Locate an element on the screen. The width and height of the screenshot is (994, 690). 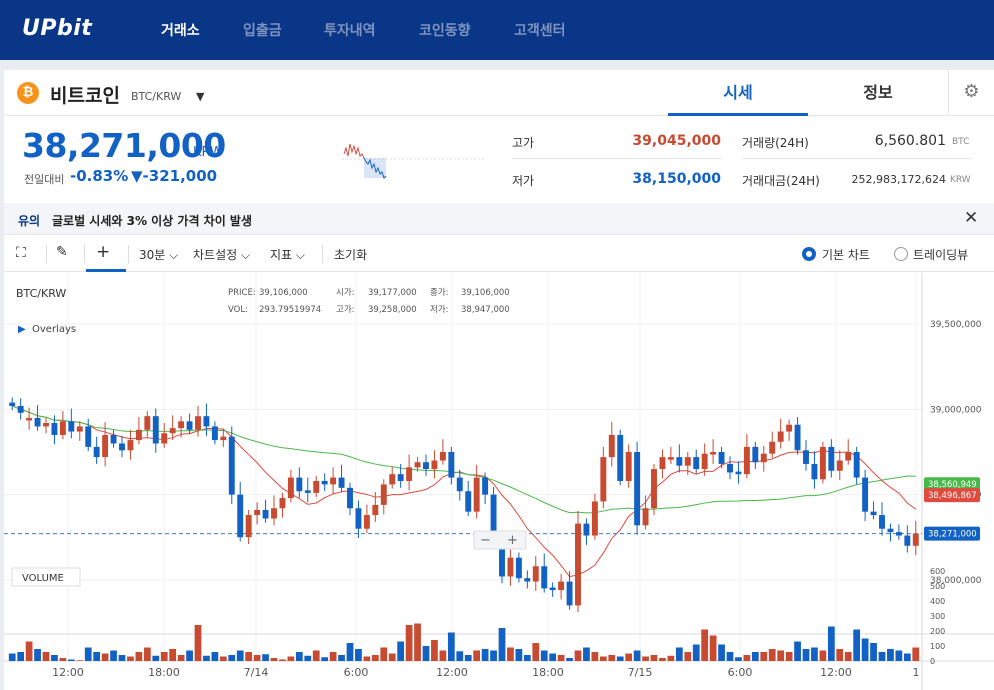
info-close-label: 종가: is located at coordinates (439, 293).